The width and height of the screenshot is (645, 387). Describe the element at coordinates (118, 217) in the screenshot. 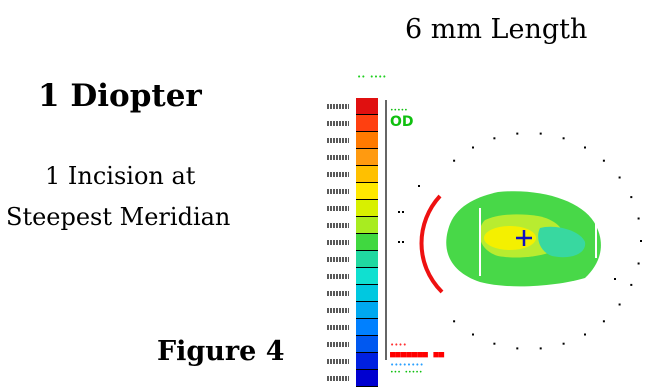

I see `incision-label-line2: Steepest Meridian` at that location.